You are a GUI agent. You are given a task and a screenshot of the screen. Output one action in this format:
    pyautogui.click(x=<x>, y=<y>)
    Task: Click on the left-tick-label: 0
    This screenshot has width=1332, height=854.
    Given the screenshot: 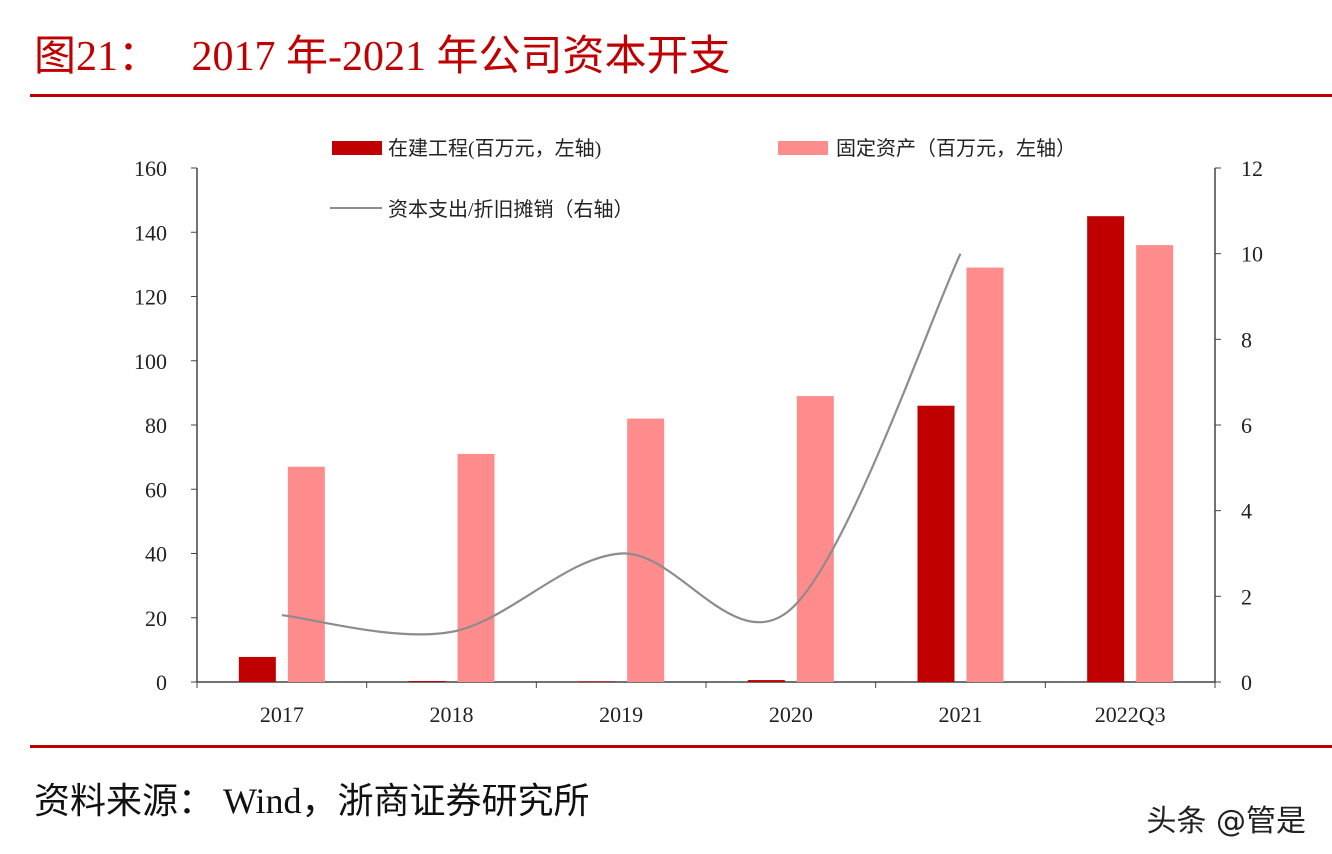 What is the action you would take?
    pyautogui.click(x=161, y=682)
    